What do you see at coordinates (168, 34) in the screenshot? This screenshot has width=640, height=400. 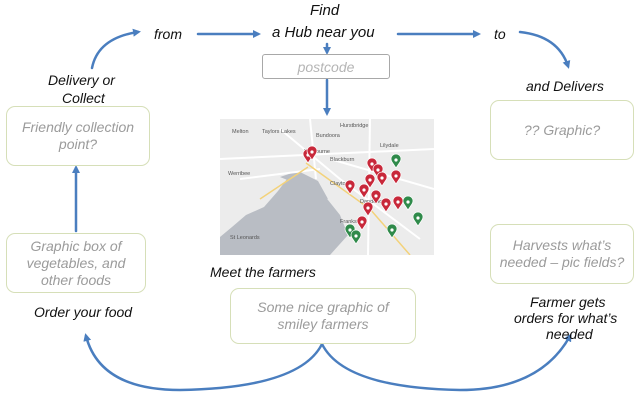 I see `from-label: from` at bounding box center [168, 34].